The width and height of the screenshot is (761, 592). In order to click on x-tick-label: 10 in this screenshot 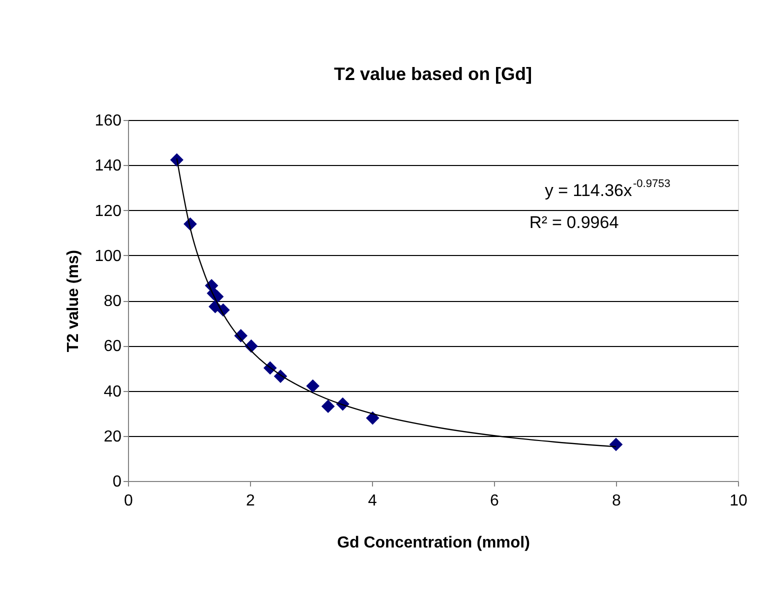, I will do `click(739, 501)`.